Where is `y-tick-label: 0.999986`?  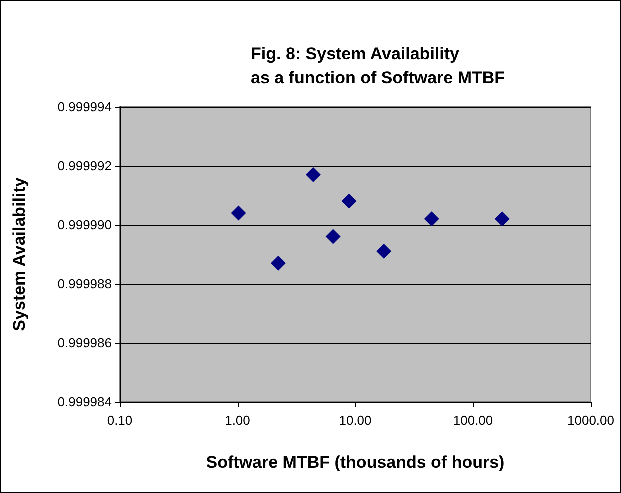 y-tick-label: 0.999986 is located at coordinates (85, 343).